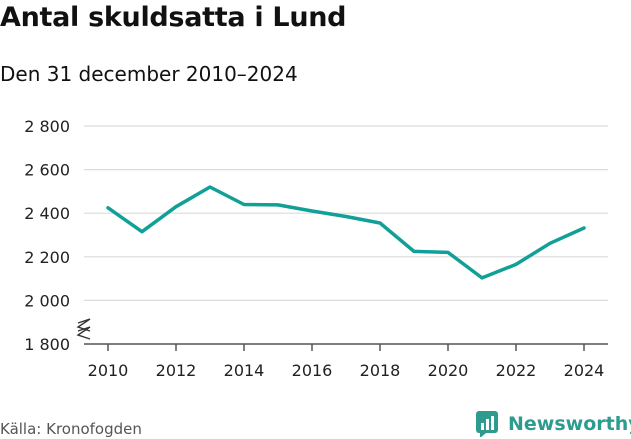 This screenshot has height=439, width=631. Describe the element at coordinates (448, 370) in the screenshot. I see `x-tick-label: 2020` at that location.